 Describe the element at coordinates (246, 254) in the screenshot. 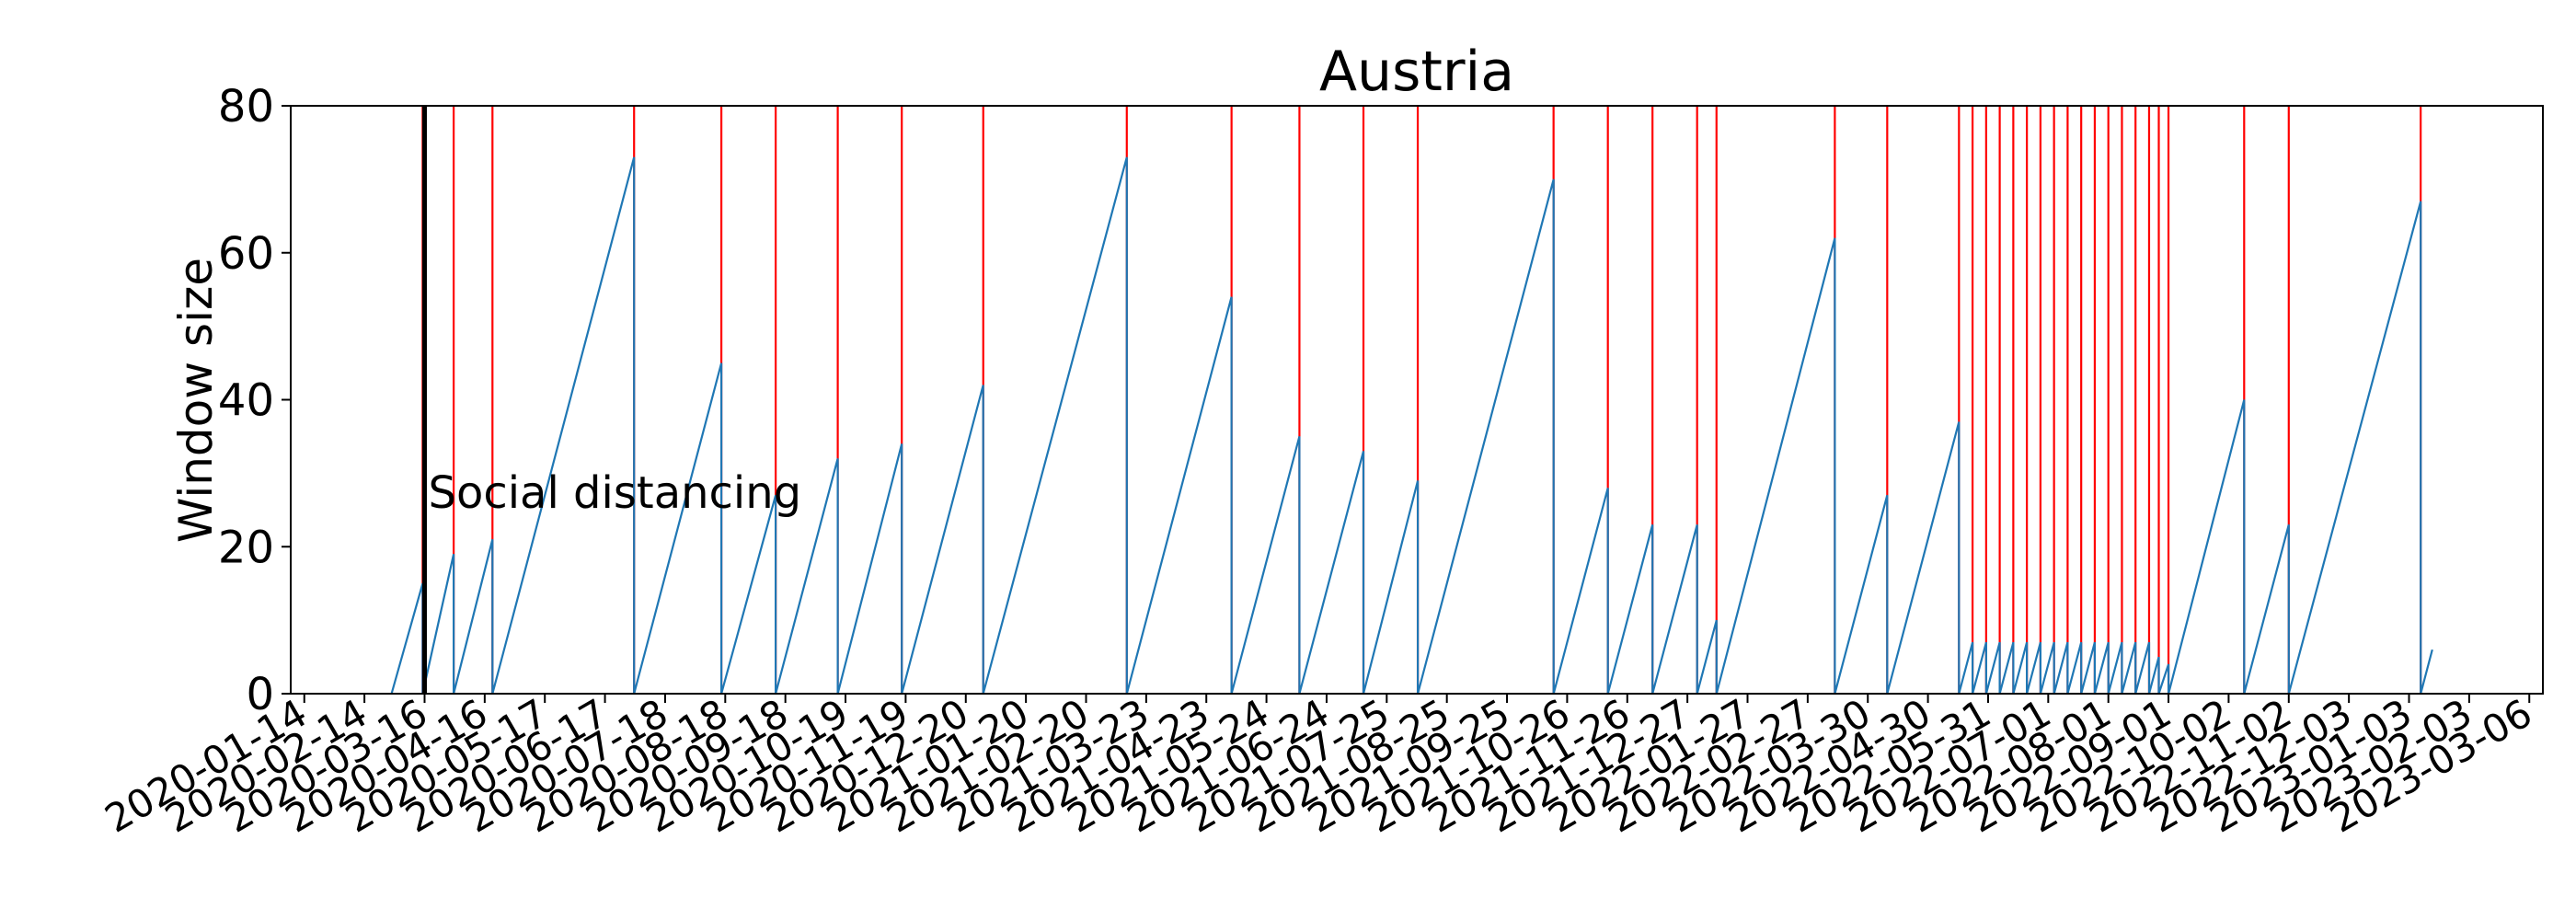

I see `y-tick-label: 60` at that location.